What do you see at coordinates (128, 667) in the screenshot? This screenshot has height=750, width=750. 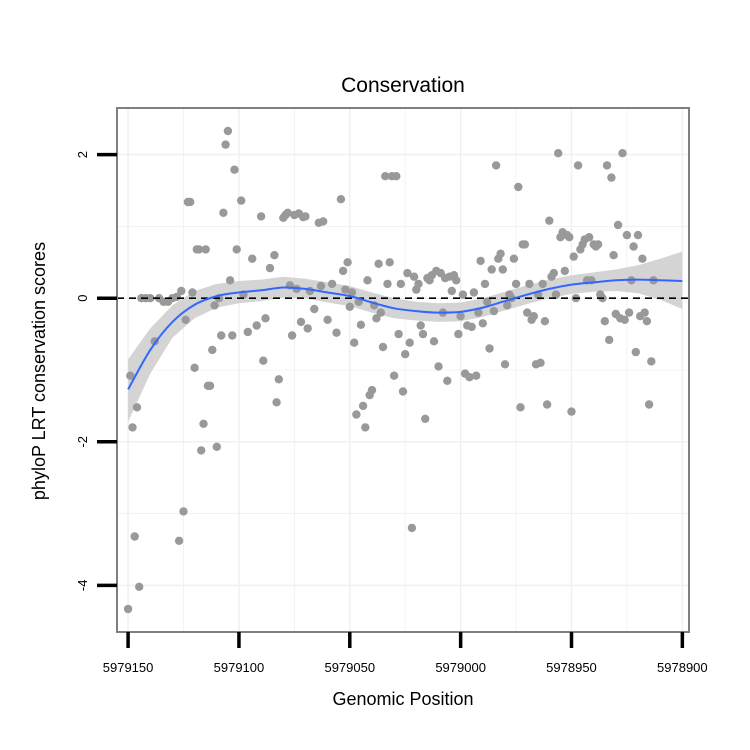 I see `x-tick-label: 5979150` at bounding box center [128, 667].